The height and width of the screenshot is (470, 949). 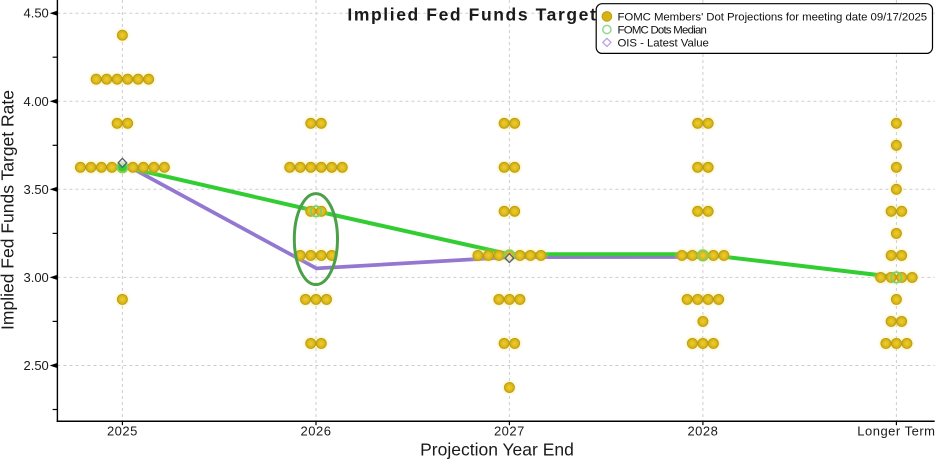 I want to click on svg-text: 4.00, so click(x=35, y=101).